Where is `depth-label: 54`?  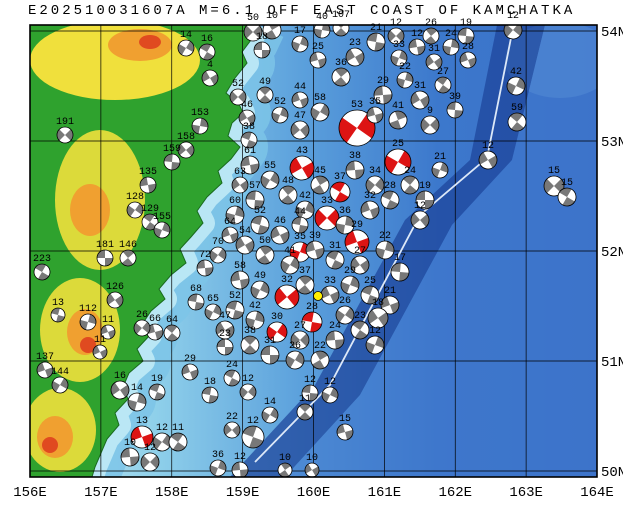
depth-label: 54 is located at coordinates (245, 231).